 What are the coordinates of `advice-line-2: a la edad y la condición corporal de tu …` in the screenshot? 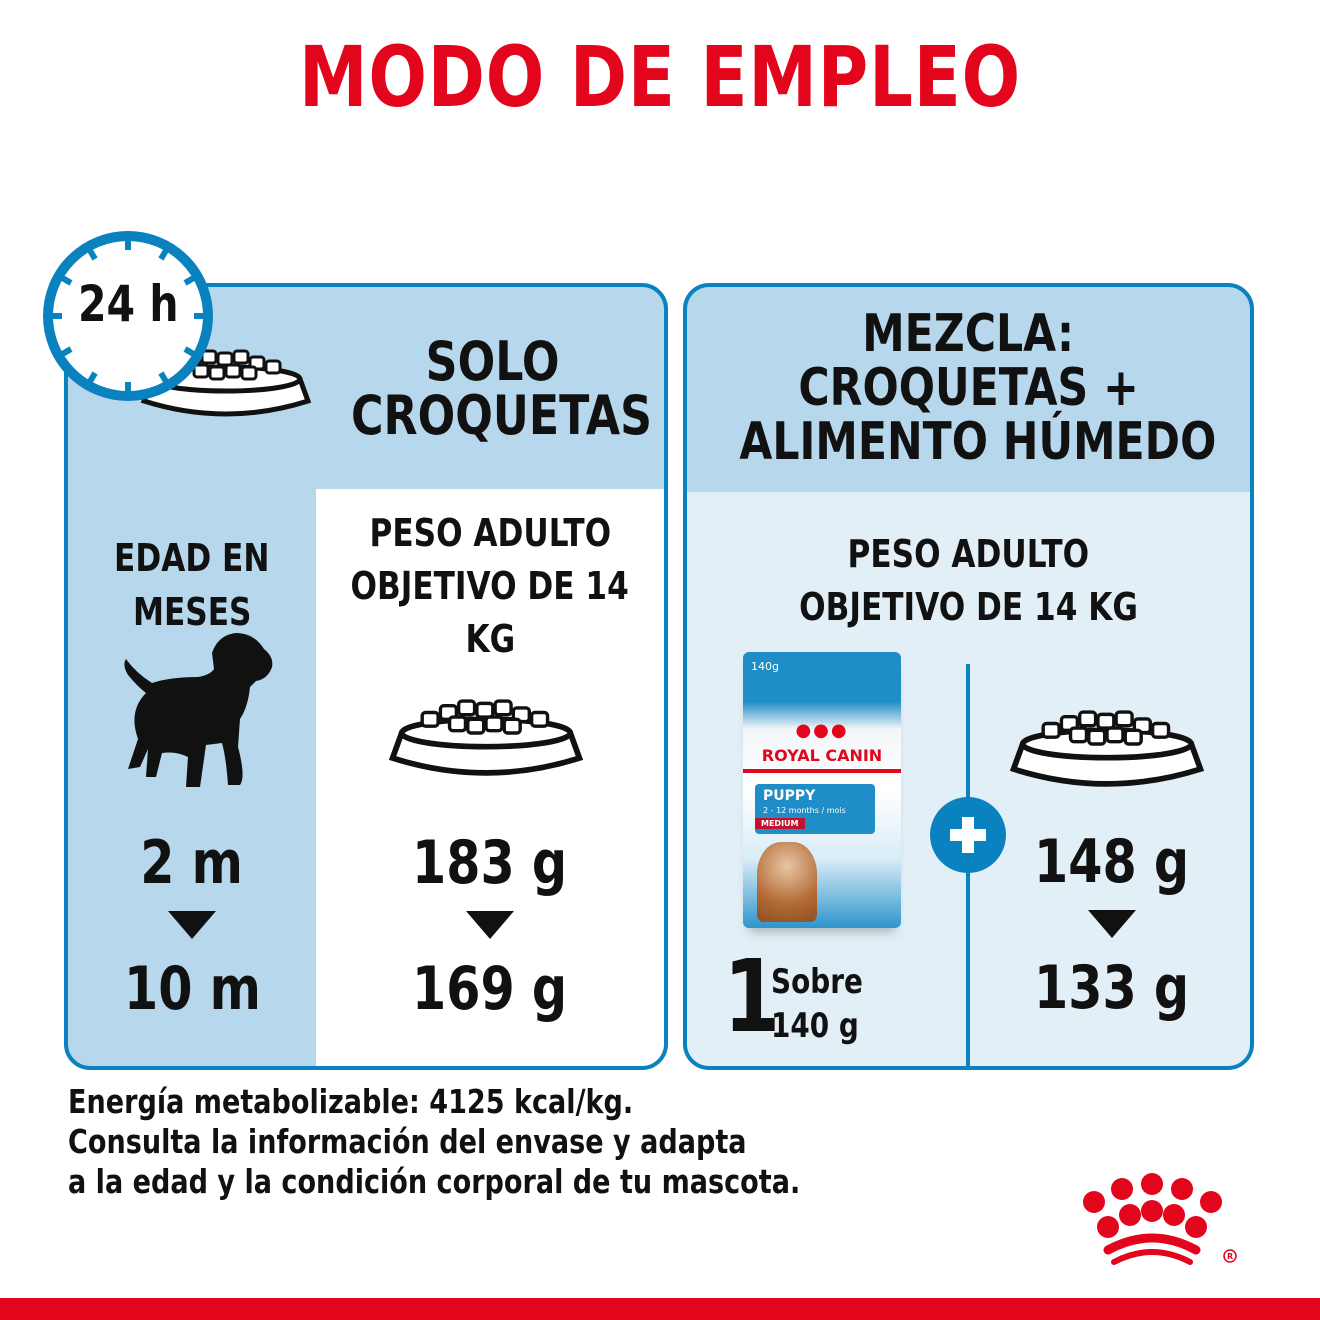 It's located at (434, 1181).